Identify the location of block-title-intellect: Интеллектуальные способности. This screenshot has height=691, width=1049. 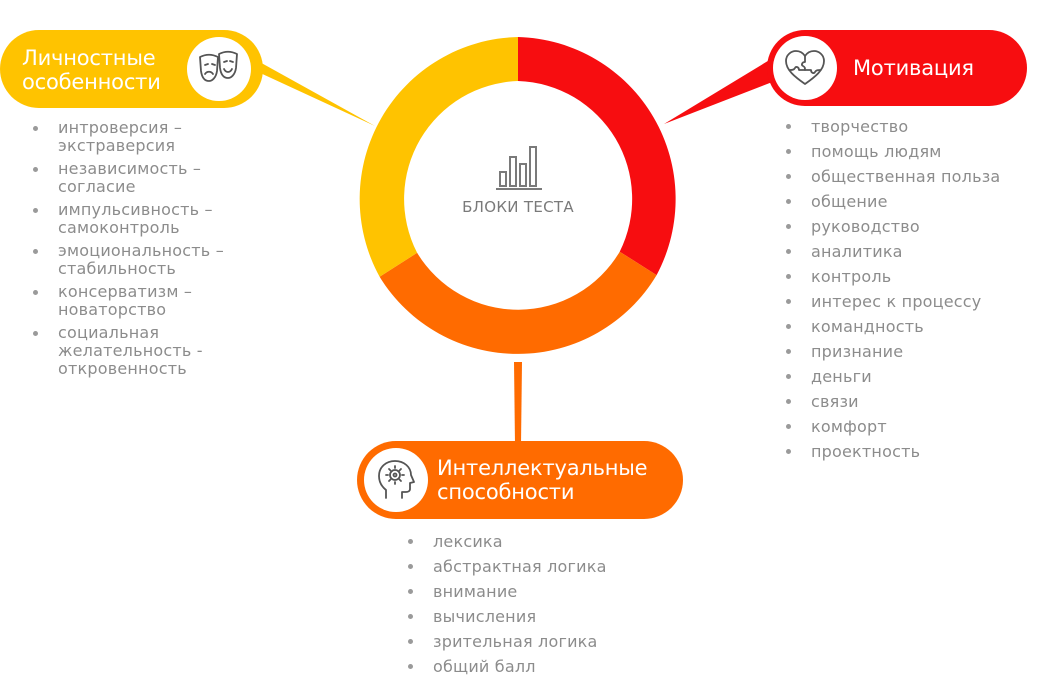
(542, 480).